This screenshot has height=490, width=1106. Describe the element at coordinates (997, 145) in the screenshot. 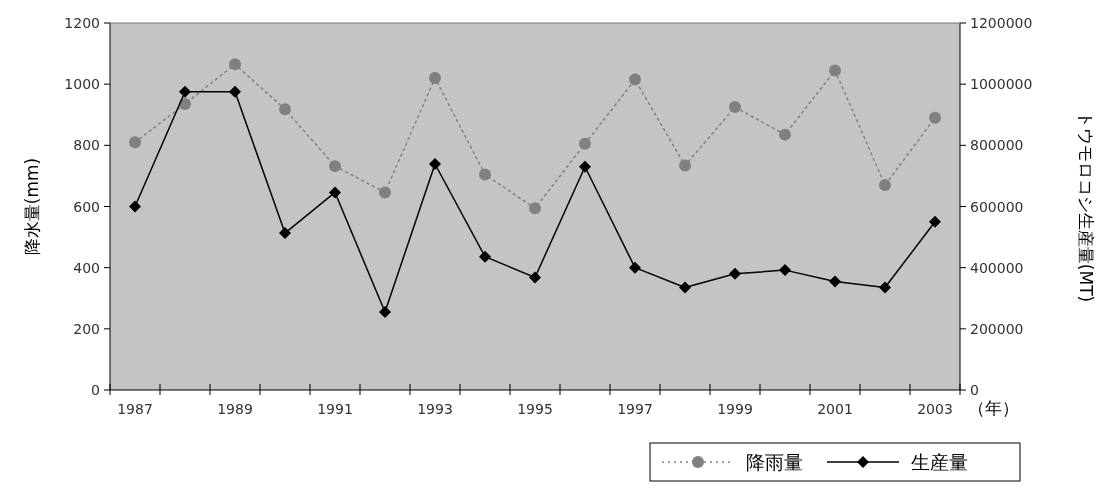

I see `y2-tick-label: 800000` at that location.